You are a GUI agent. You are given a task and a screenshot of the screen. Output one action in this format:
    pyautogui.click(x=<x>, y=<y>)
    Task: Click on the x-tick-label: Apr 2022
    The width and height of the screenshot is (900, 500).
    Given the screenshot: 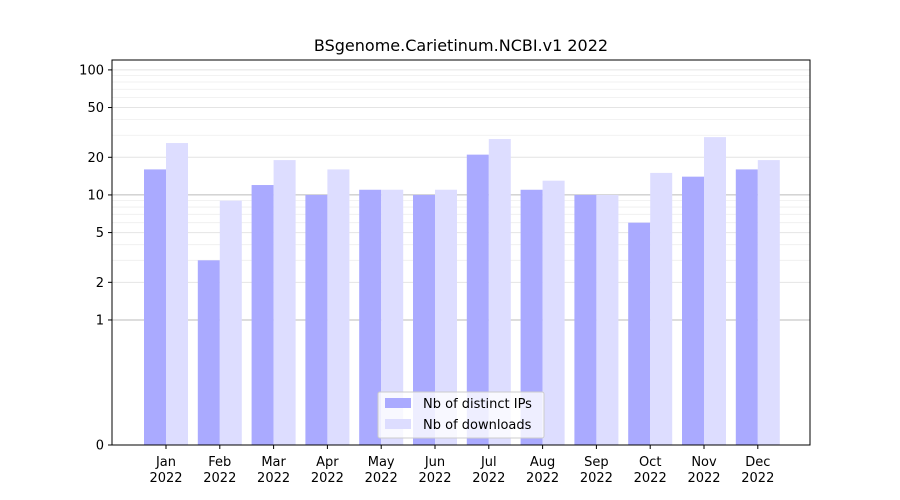 What is the action you would take?
    pyautogui.click(x=327, y=470)
    